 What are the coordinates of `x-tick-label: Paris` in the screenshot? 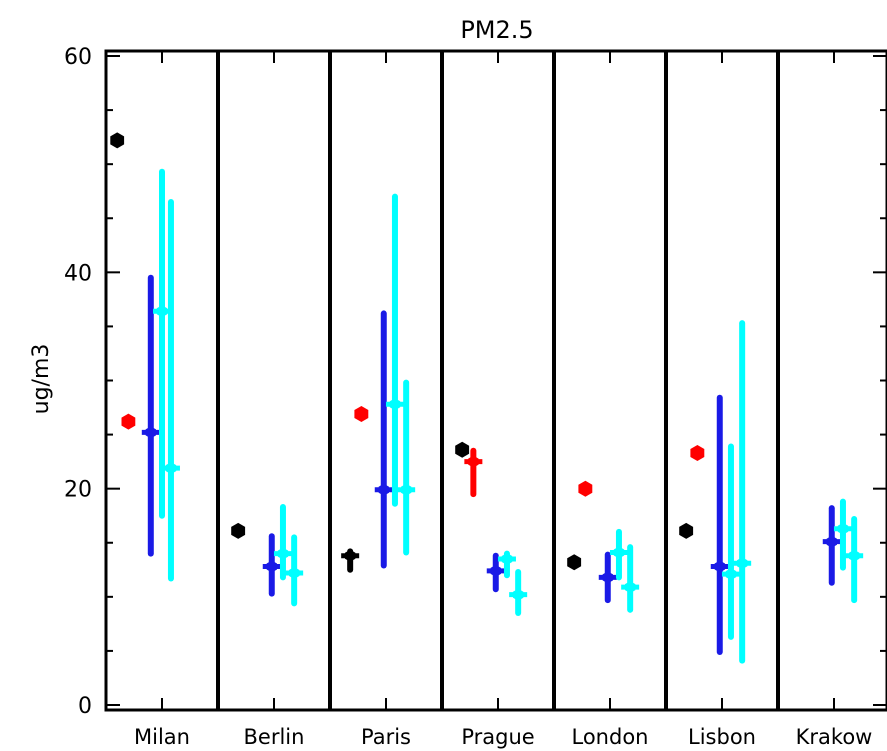 It's located at (386, 737).